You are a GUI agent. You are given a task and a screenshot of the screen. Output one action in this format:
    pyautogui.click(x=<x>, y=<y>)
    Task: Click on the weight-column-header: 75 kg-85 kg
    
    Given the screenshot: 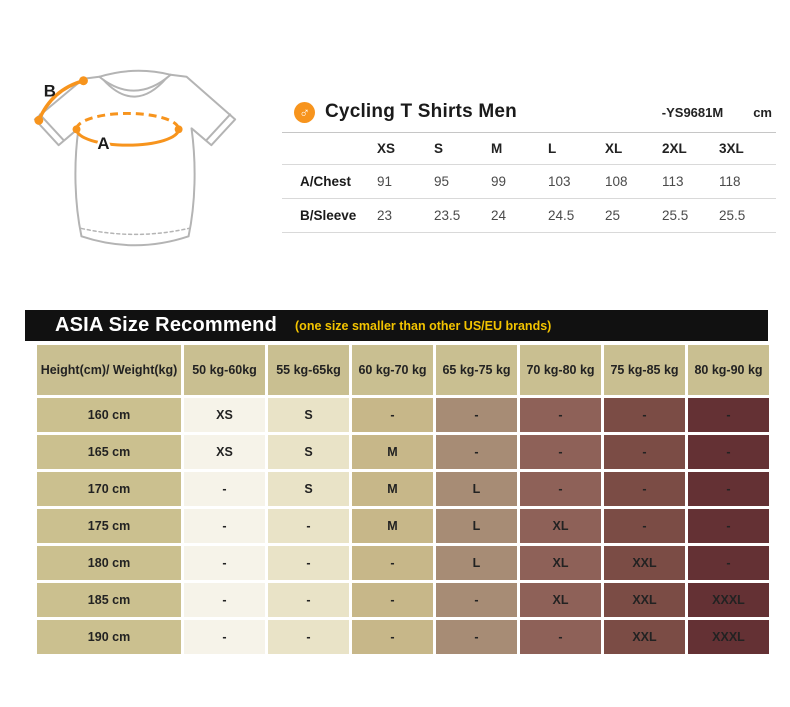 What is the action you would take?
    pyautogui.click(x=644, y=370)
    